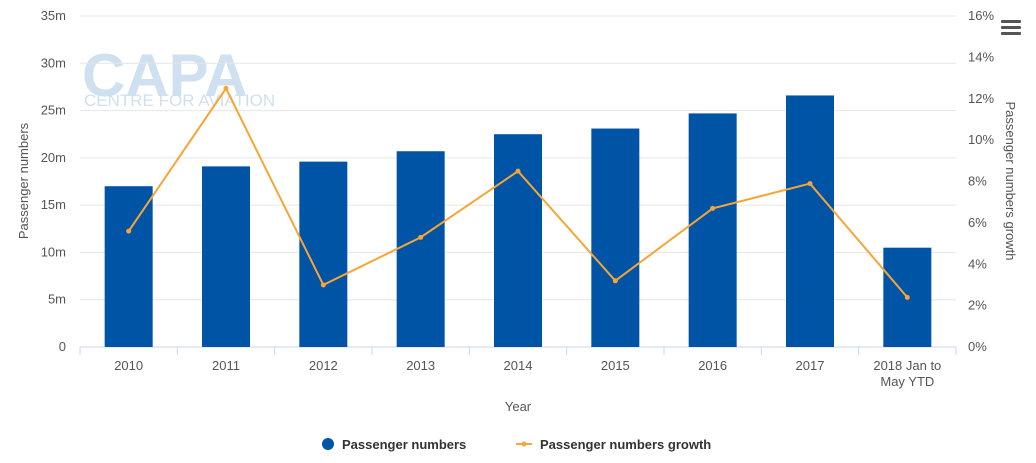 The height and width of the screenshot is (463, 1036). Describe the element at coordinates (977, 263) in the screenshot. I see `right-tick-label: 4%` at that location.